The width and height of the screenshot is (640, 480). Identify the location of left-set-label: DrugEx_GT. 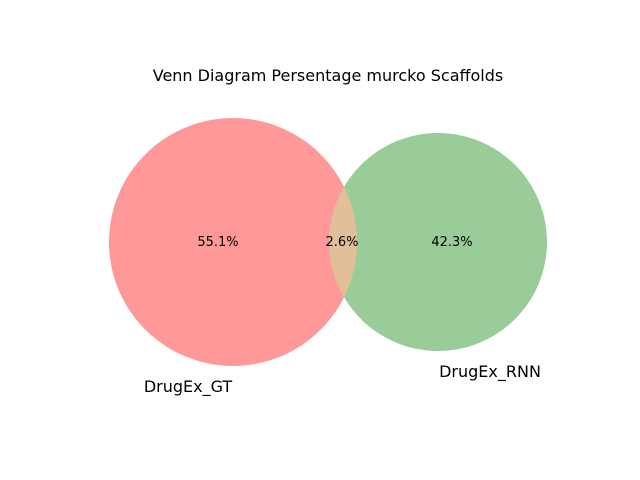
(188, 387).